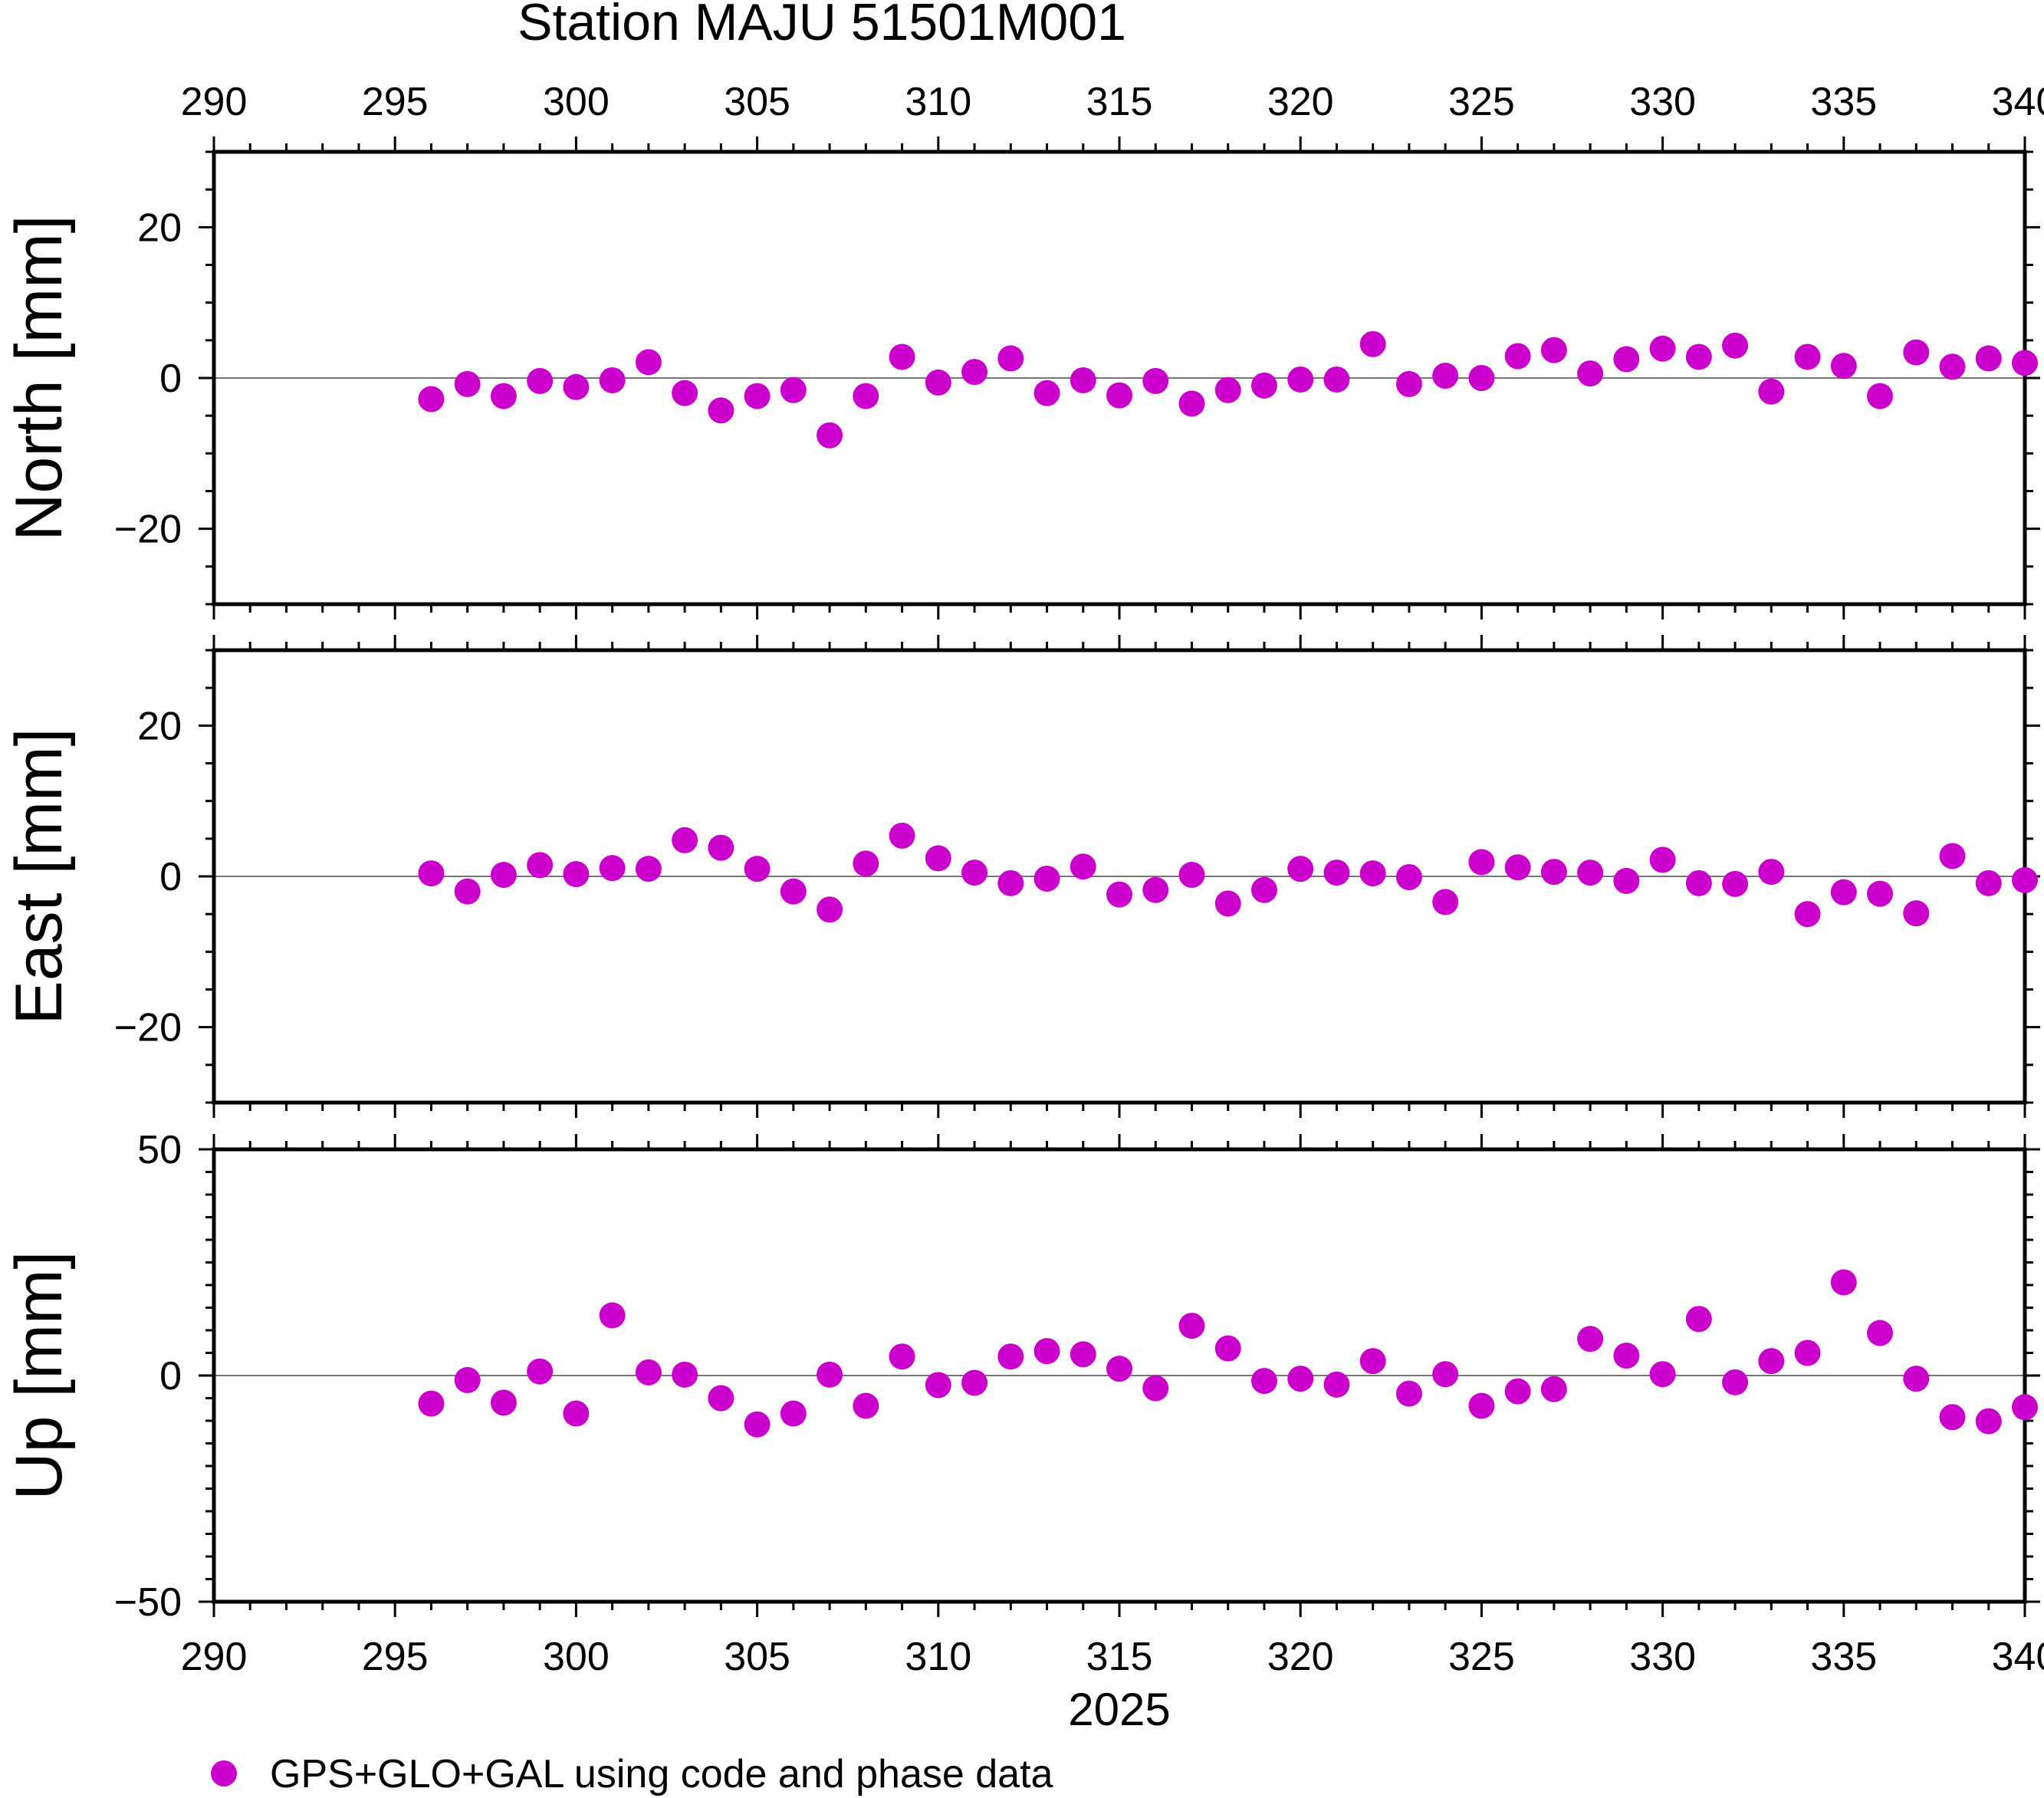 This screenshot has width=2044, height=1798. What do you see at coordinates (1119, 1657) in the screenshot?
I see `x-tick-label-bottom: 315` at bounding box center [1119, 1657].